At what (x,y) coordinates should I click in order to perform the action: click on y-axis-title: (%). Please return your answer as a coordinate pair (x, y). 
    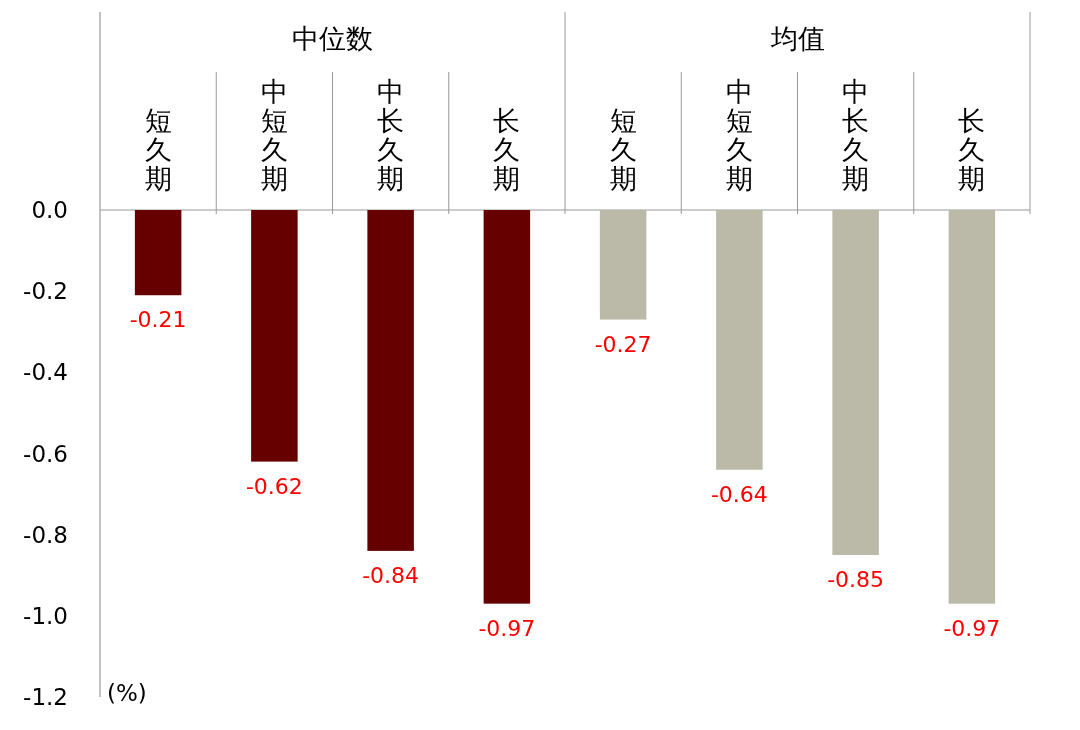
    Looking at the image, I should click on (127, 693).